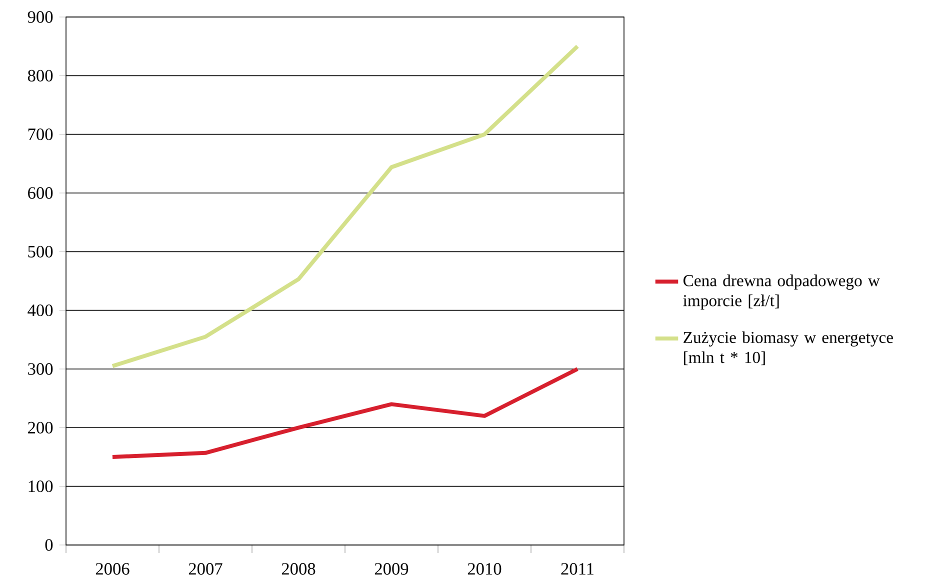 Image resolution: width=943 pixels, height=581 pixels. What do you see at coordinates (345, 413) in the screenshot?
I see `line-series` at bounding box center [345, 413].